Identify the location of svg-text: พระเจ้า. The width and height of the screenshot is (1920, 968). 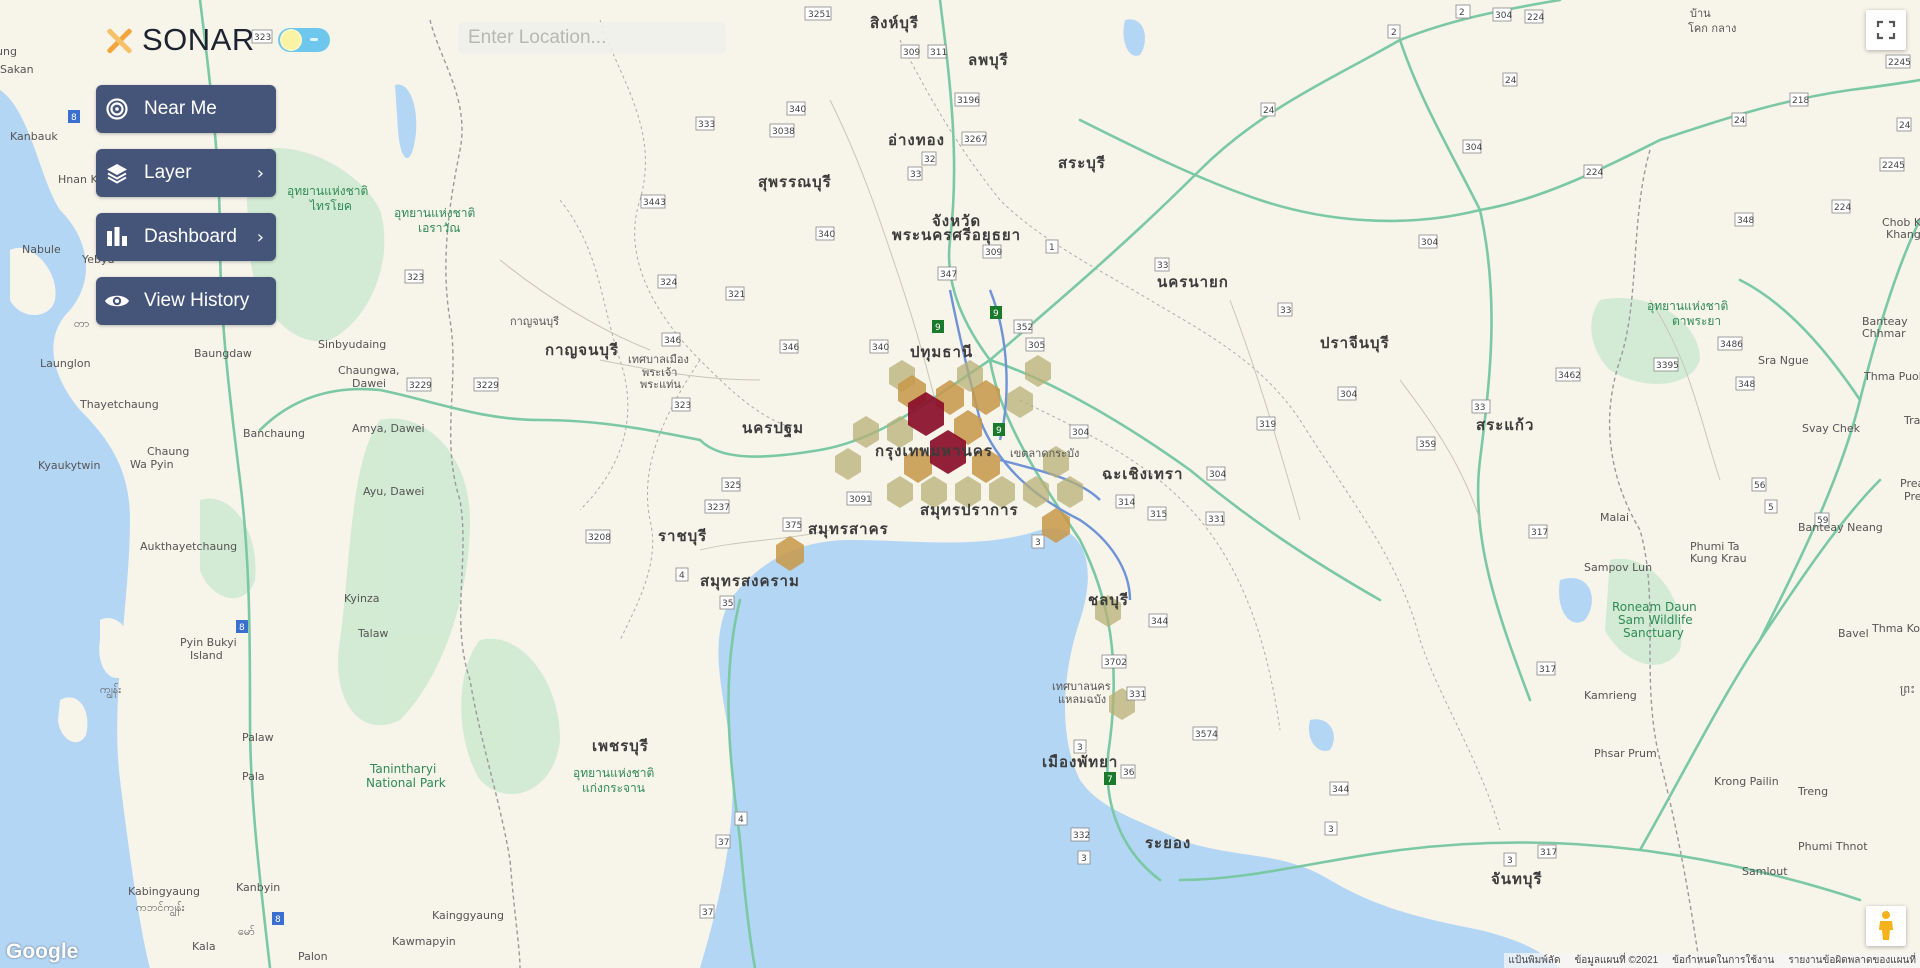
(659, 372).